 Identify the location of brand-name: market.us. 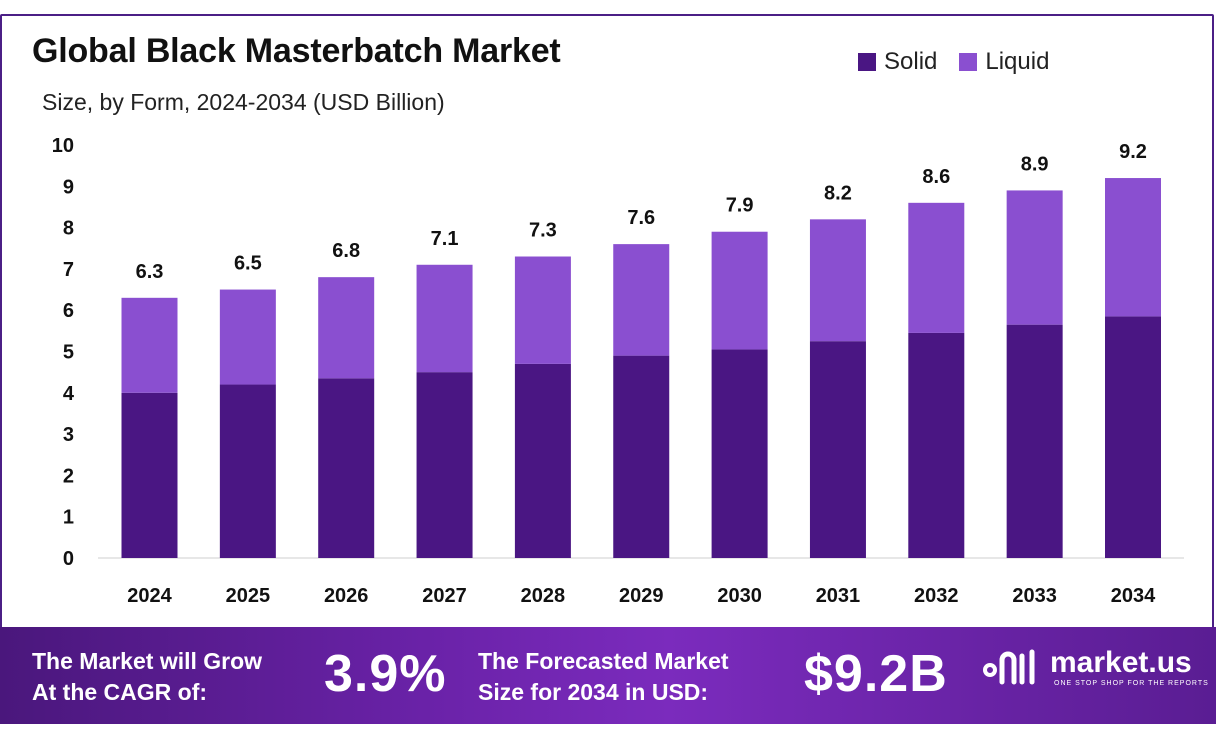
(1121, 662).